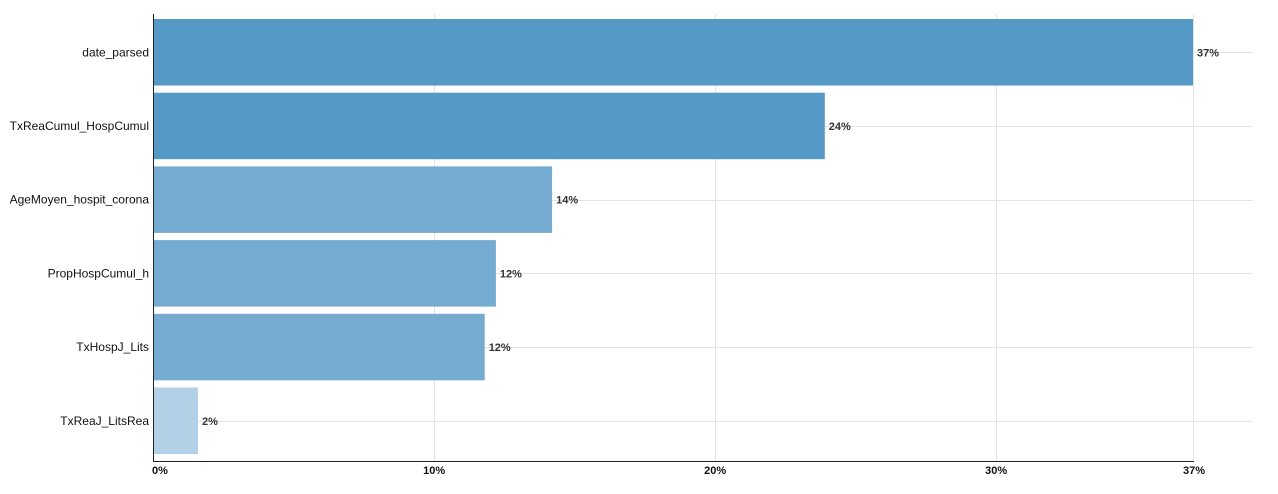  What do you see at coordinates (98, 273) in the screenshot?
I see `category-label: PropHospCumul_h` at bounding box center [98, 273].